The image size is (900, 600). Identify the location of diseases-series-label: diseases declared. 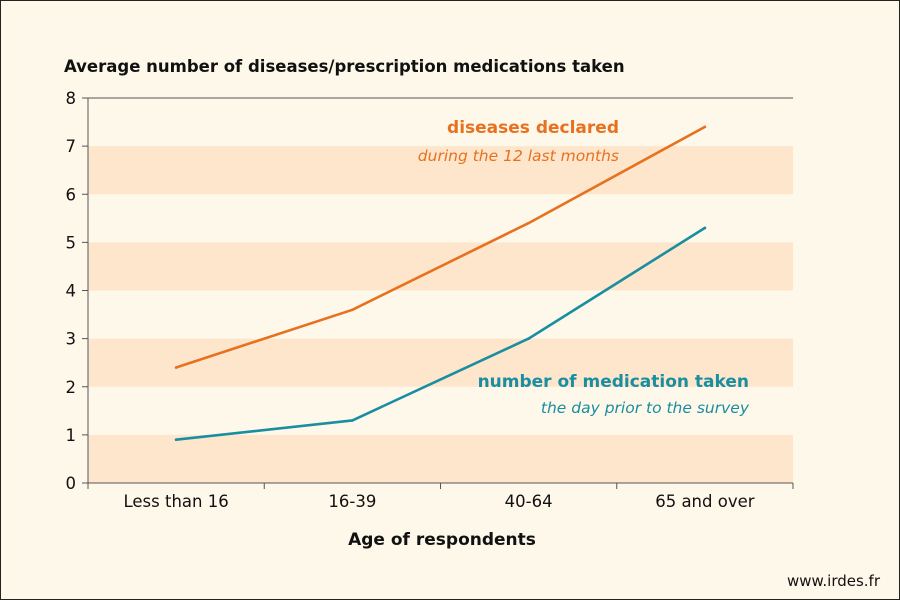
(533, 128).